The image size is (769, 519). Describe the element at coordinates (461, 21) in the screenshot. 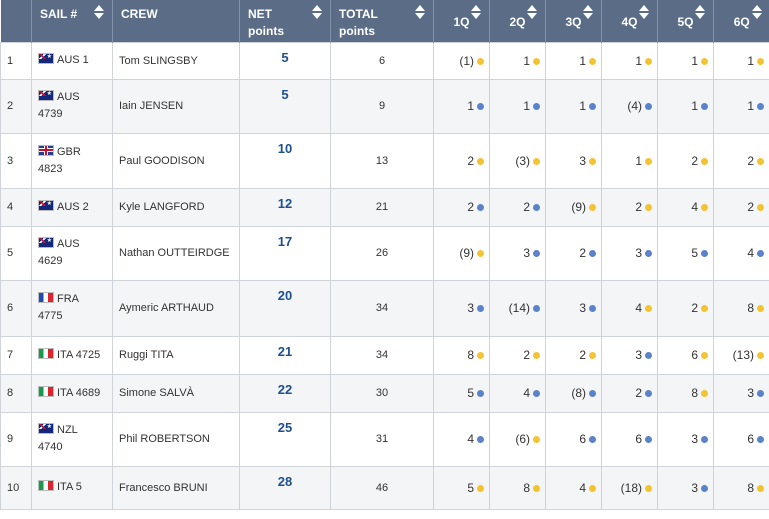

I see `race-1q-header: 1Q` at that location.